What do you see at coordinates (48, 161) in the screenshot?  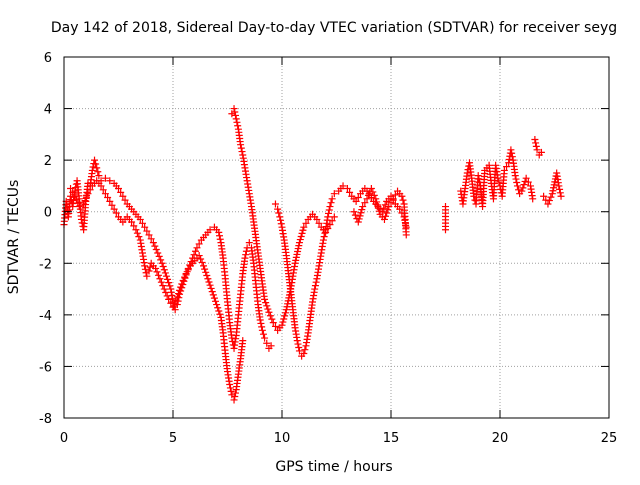 I see `y-tick-label: 2` at bounding box center [48, 161].